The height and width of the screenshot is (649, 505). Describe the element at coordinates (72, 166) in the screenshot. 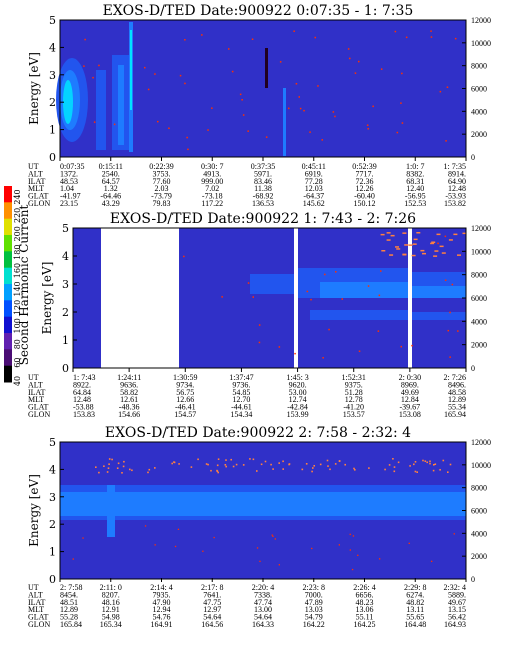

I see `table-cell: 0:07:35` at that location.